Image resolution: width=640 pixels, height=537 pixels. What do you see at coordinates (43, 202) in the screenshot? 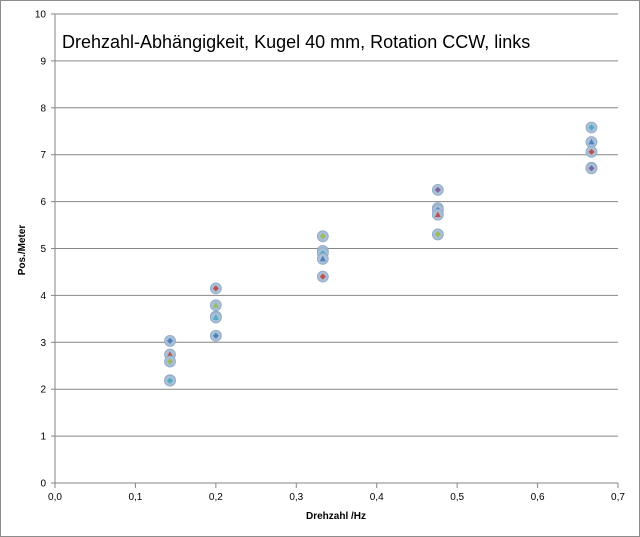
I see `y-tick-label: 6` at bounding box center [43, 202].